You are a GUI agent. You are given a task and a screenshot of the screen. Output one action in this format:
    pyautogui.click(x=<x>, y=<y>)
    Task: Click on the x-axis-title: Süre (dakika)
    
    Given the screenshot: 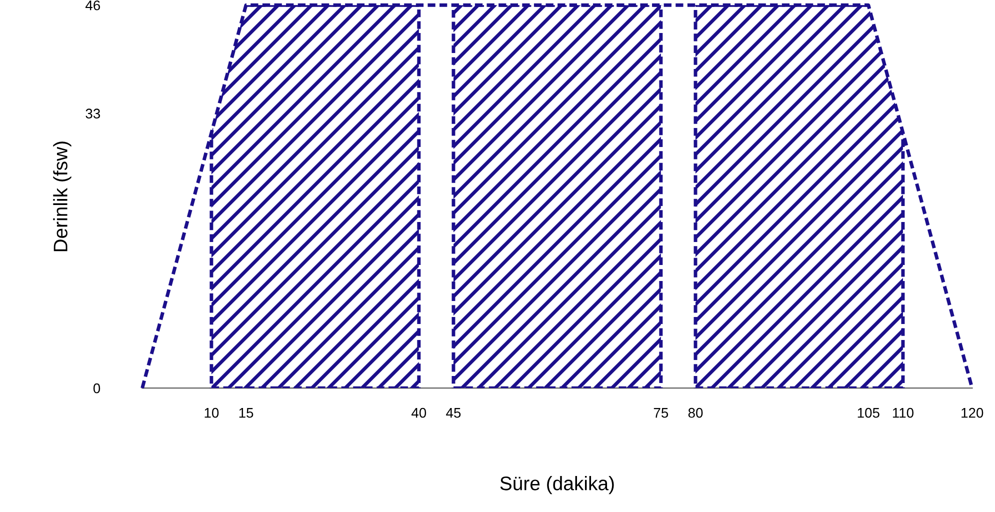 What is the action you would take?
    pyautogui.click(x=557, y=485)
    